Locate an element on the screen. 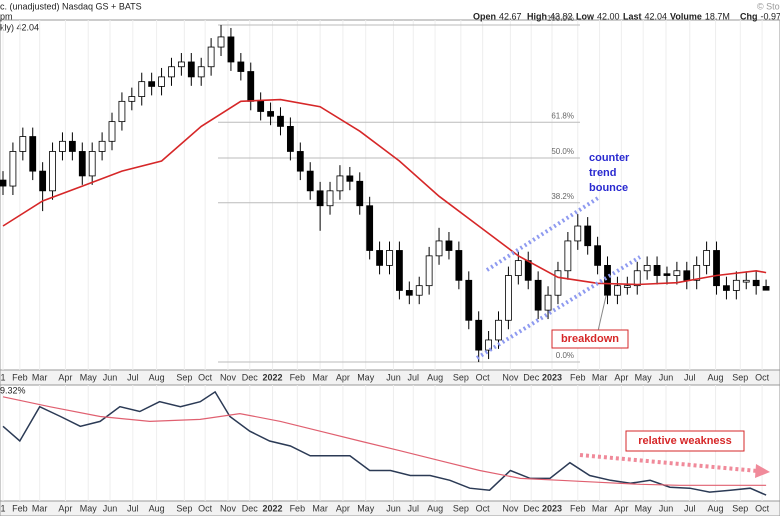  x-tick-label: 2023 is located at coordinates (552, 508).